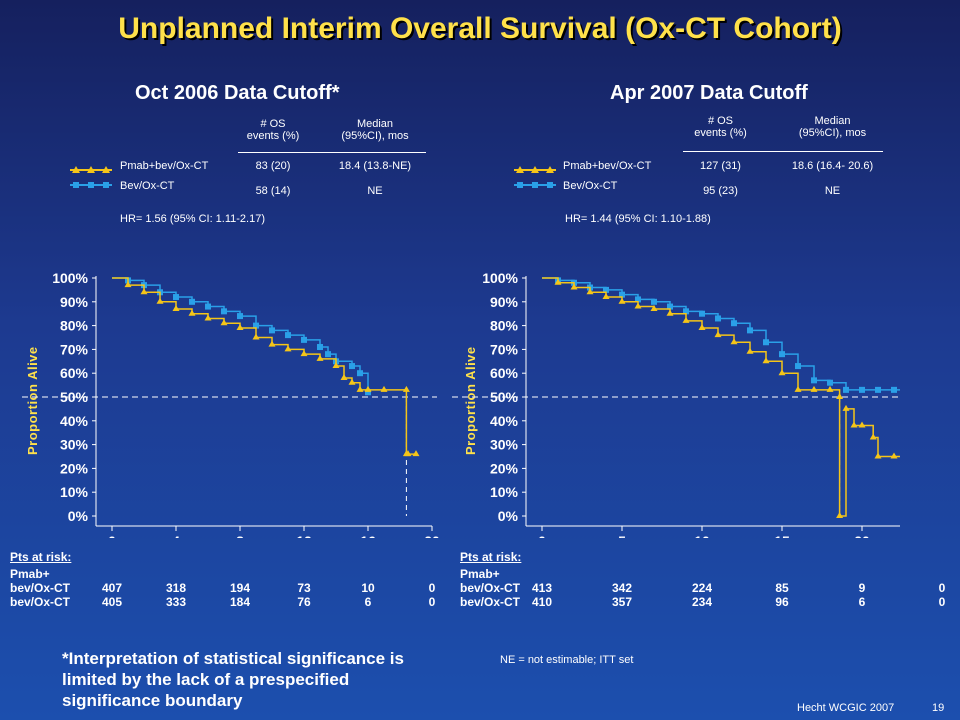  What do you see at coordinates (832, 127) in the screenshot?
I see `col-median-header-right: Median (95%CI), mos` at bounding box center [832, 127].